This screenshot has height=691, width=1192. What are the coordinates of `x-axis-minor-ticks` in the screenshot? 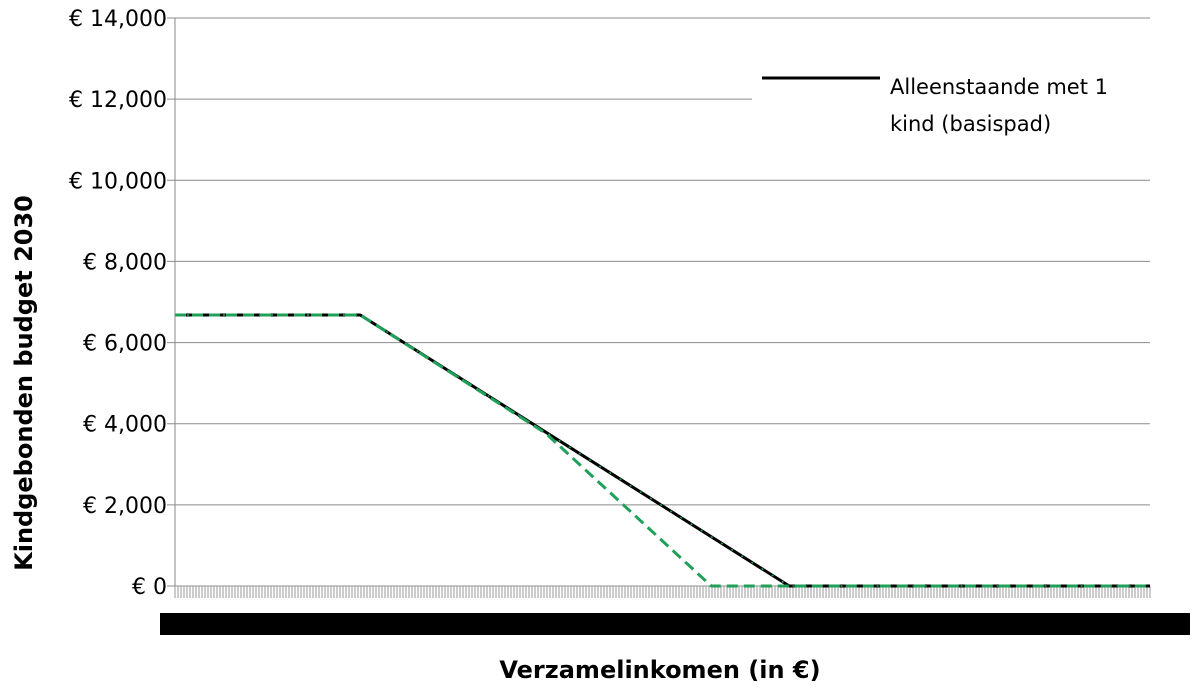 It's located at (662, 592).